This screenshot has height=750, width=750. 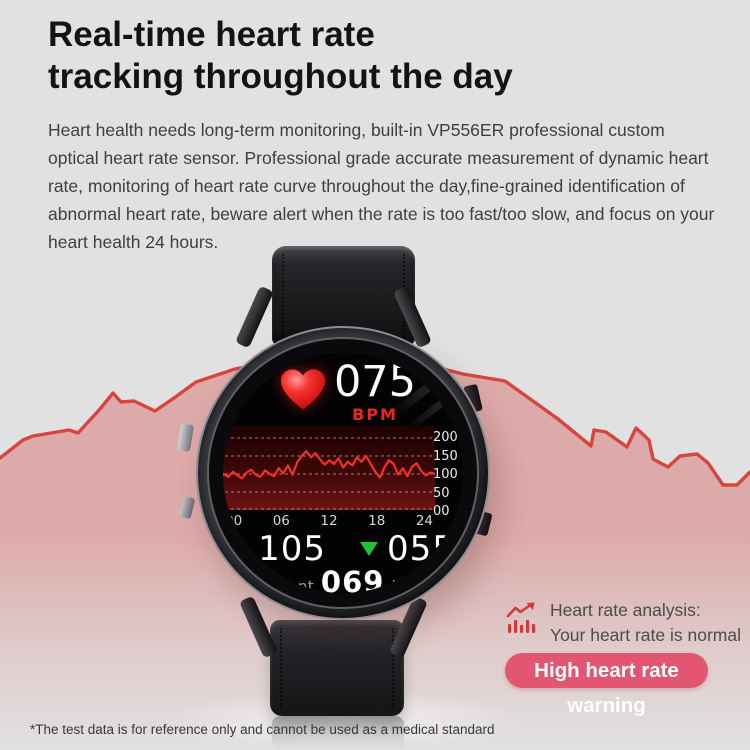 I want to click on chart-x-axis-labels: 00 06 12 18 24, so click(x=329, y=521).